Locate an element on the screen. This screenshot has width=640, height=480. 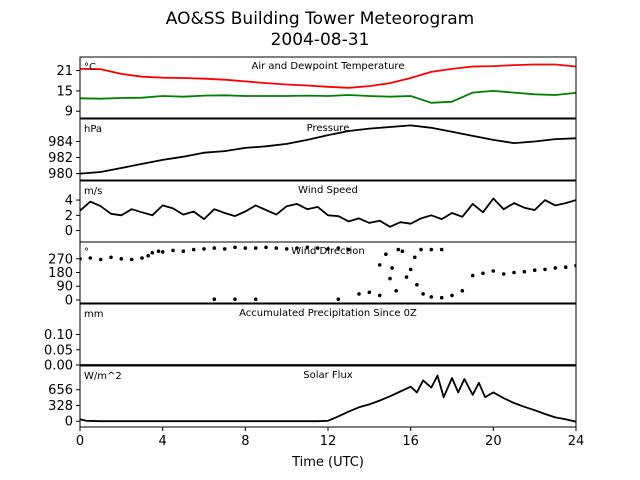
figure-title: AO&SS Building Tower Meteorogram is located at coordinates (320, 19).